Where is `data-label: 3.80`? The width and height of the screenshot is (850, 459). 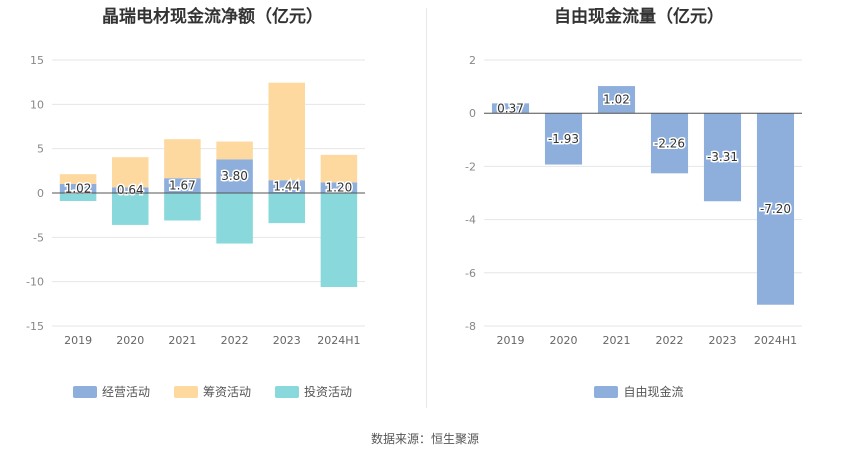 data-label: 3.80 is located at coordinates (234, 176).